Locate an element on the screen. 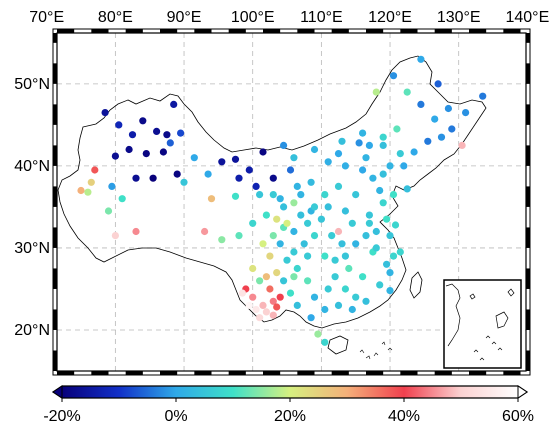 The height and width of the screenshot is (431, 550). inset-coastline is located at coordinates (480, 322).